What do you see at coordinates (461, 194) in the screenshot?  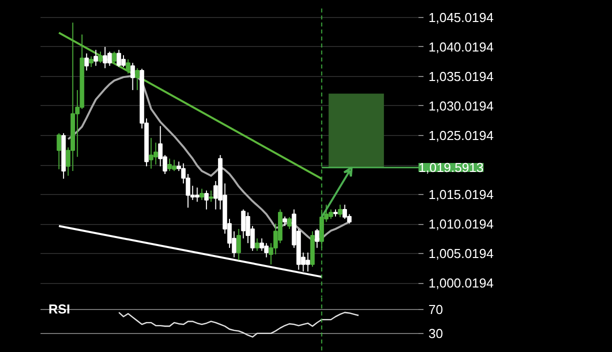 I see `y-tick-label: 1,015.0194` at bounding box center [461, 194].